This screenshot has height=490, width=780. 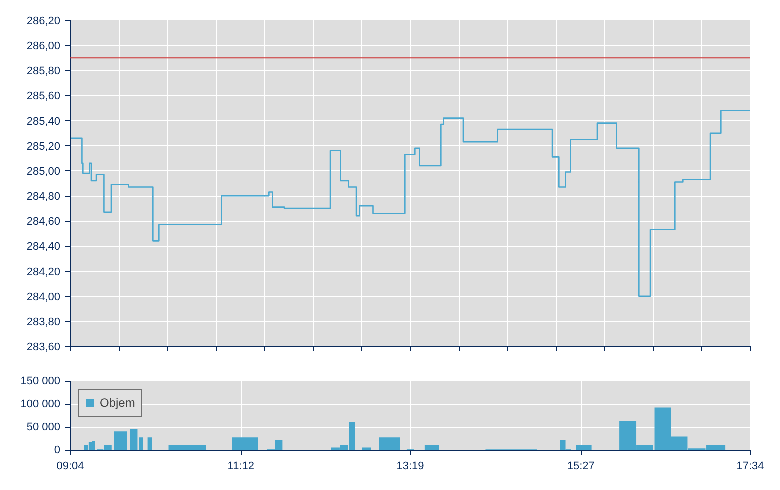 What do you see at coordinates (43, 46) in the screenshot?
I see `y-tick-label: 286,00` at bounding box center [43, 46].